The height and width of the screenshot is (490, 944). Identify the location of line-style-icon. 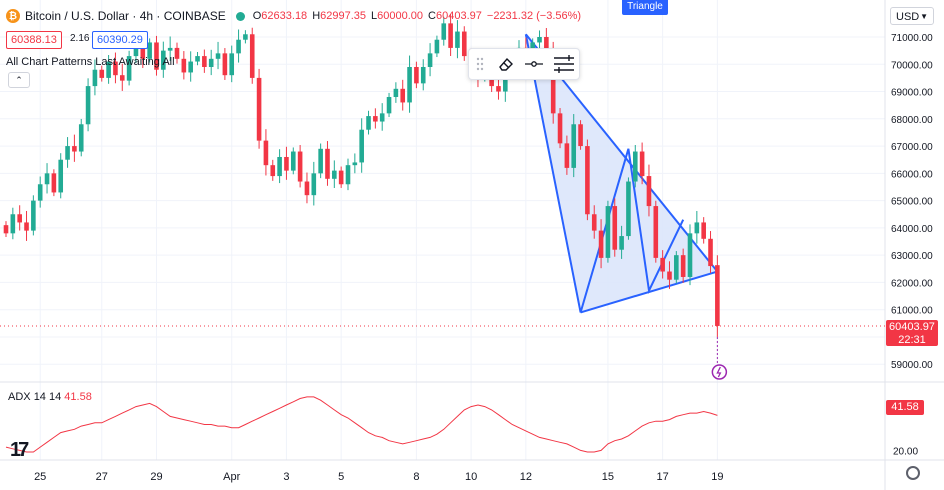
(534, 64).